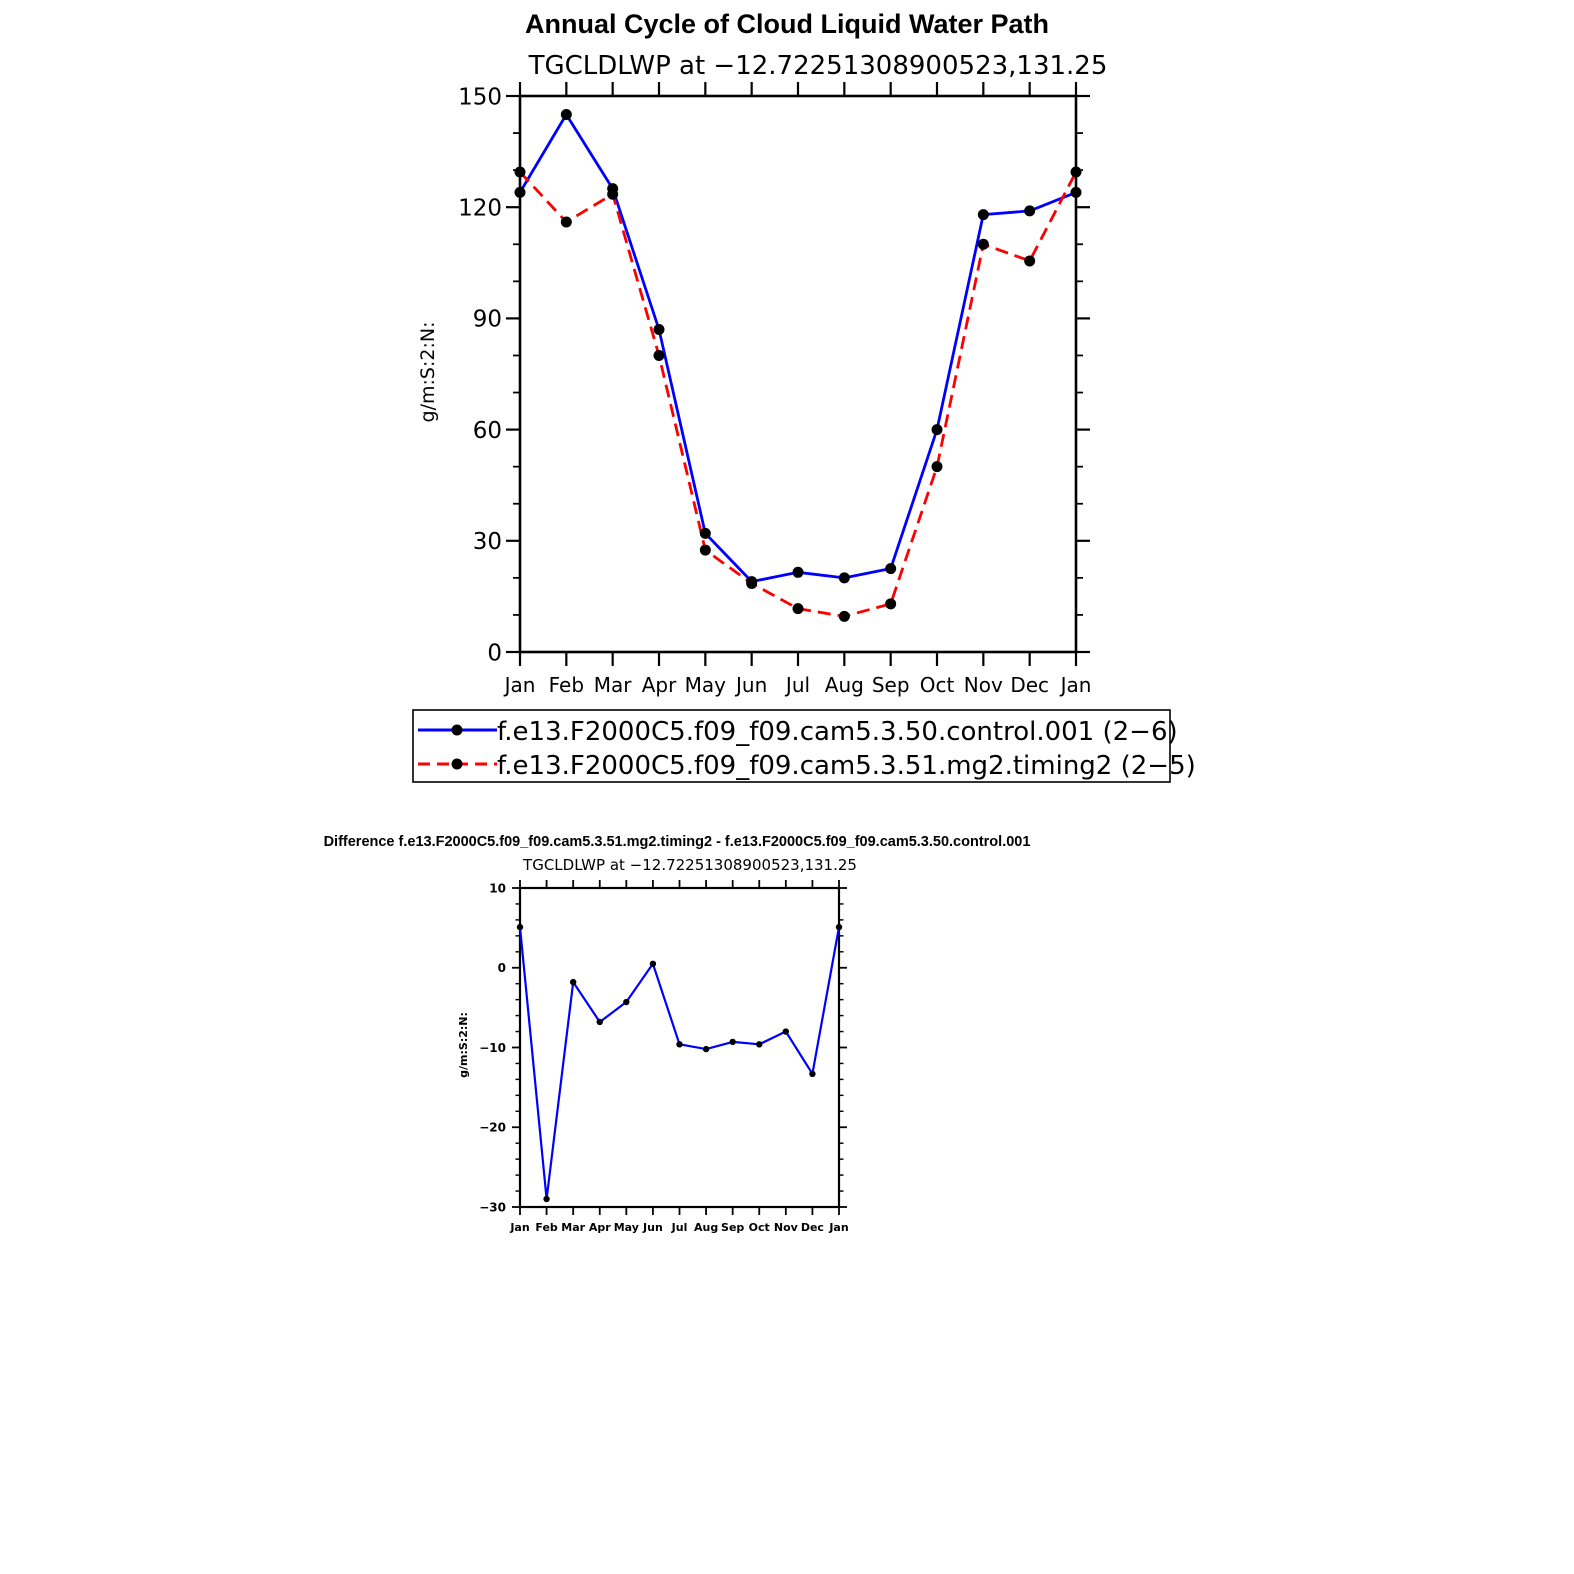 This screenshot has width=1574, height=1574. What do you see at coordinates (891, 685) in the screenshot?
I see `chart1-x-tick-label: Sep` at bounding box center [891, 685].